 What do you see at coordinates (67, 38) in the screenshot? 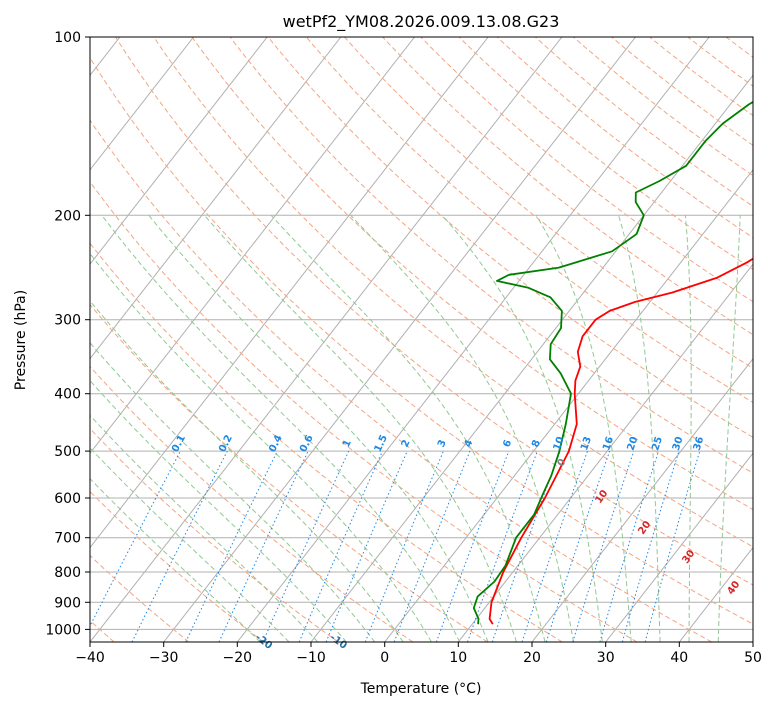
I see `y-tick-label: 100` at bounding box center [67, 38].